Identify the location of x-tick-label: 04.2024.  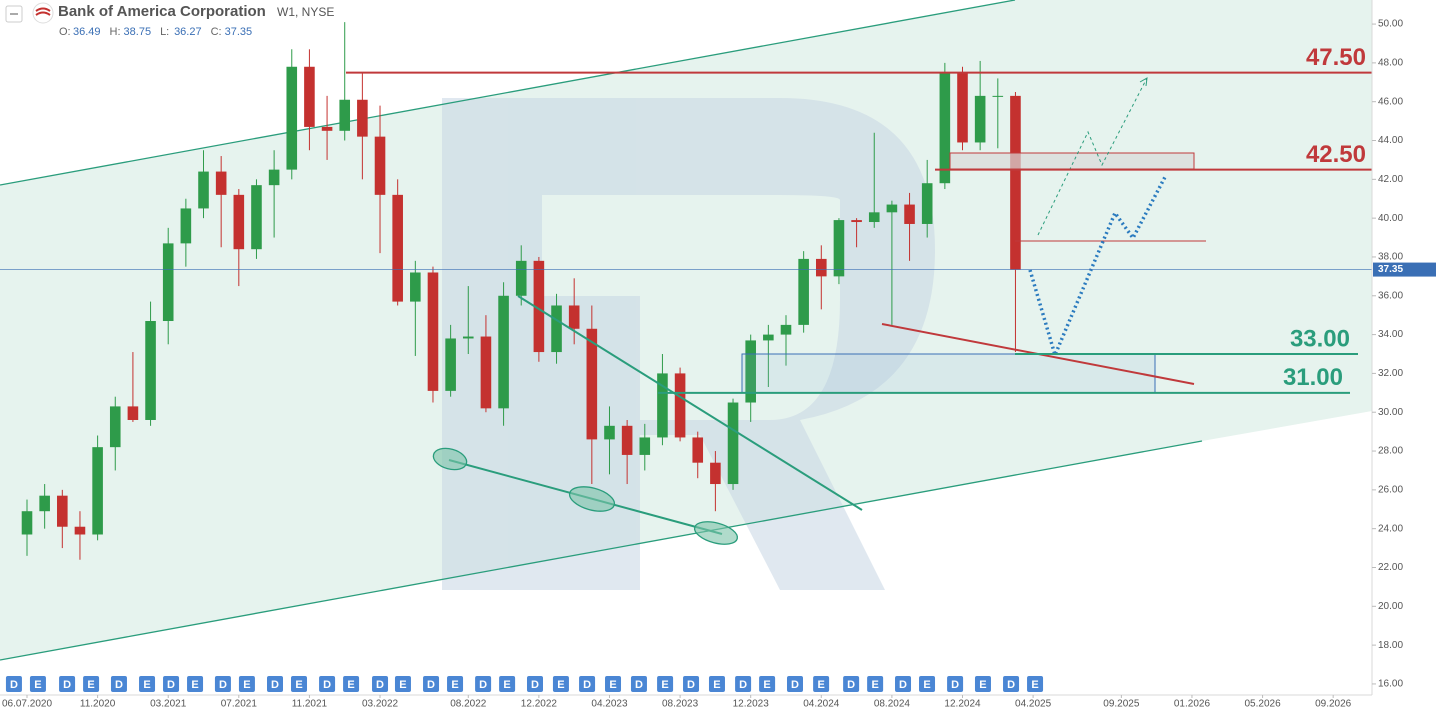
(821, 704).